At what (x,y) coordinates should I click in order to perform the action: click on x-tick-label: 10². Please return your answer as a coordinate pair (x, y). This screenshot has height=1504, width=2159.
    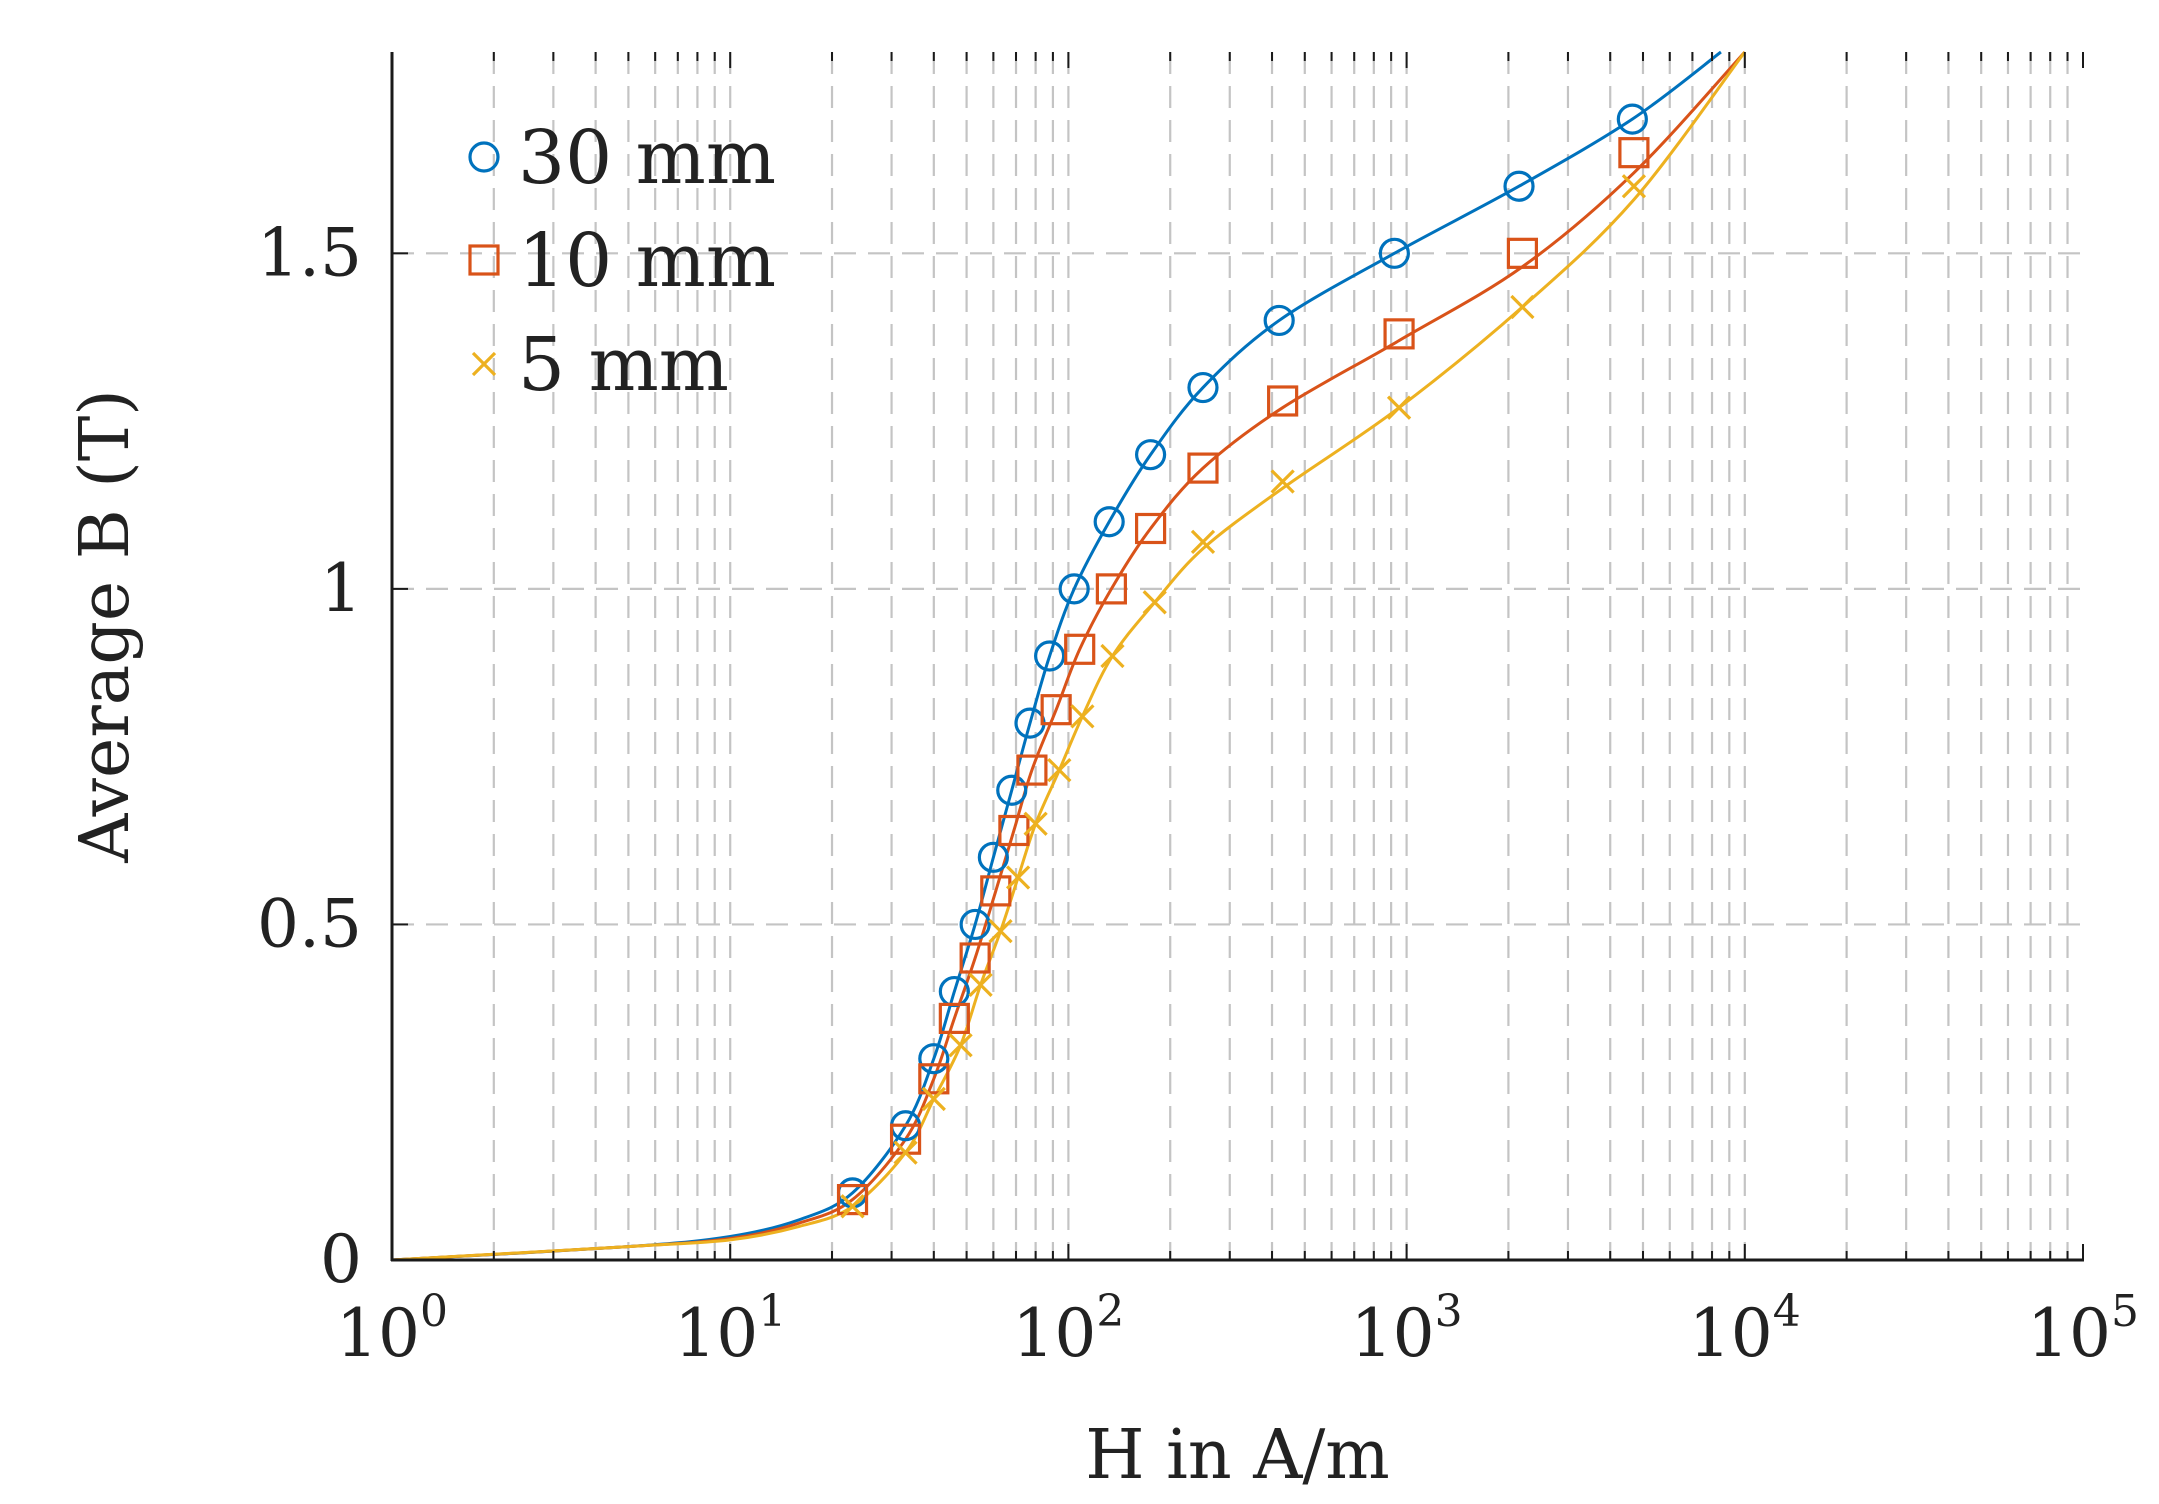
    Looking at the image, I should click on (1068, 1329).